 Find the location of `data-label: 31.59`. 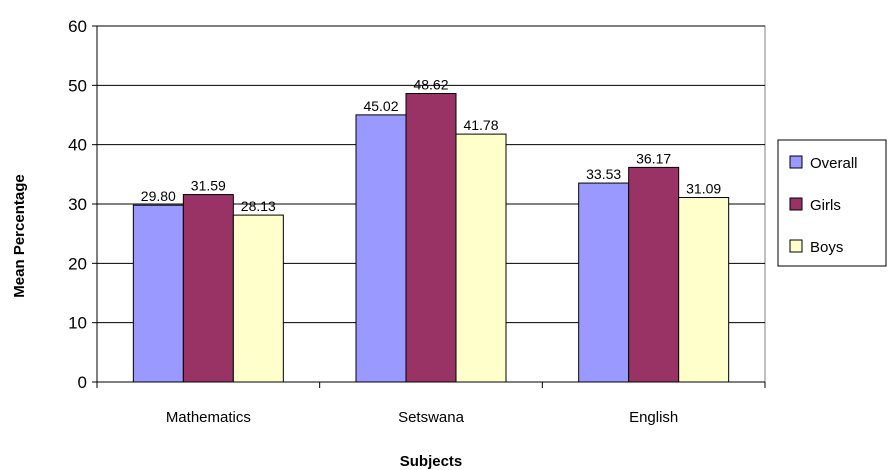

data-label: 31.59 is located at coordinates (208, 186).